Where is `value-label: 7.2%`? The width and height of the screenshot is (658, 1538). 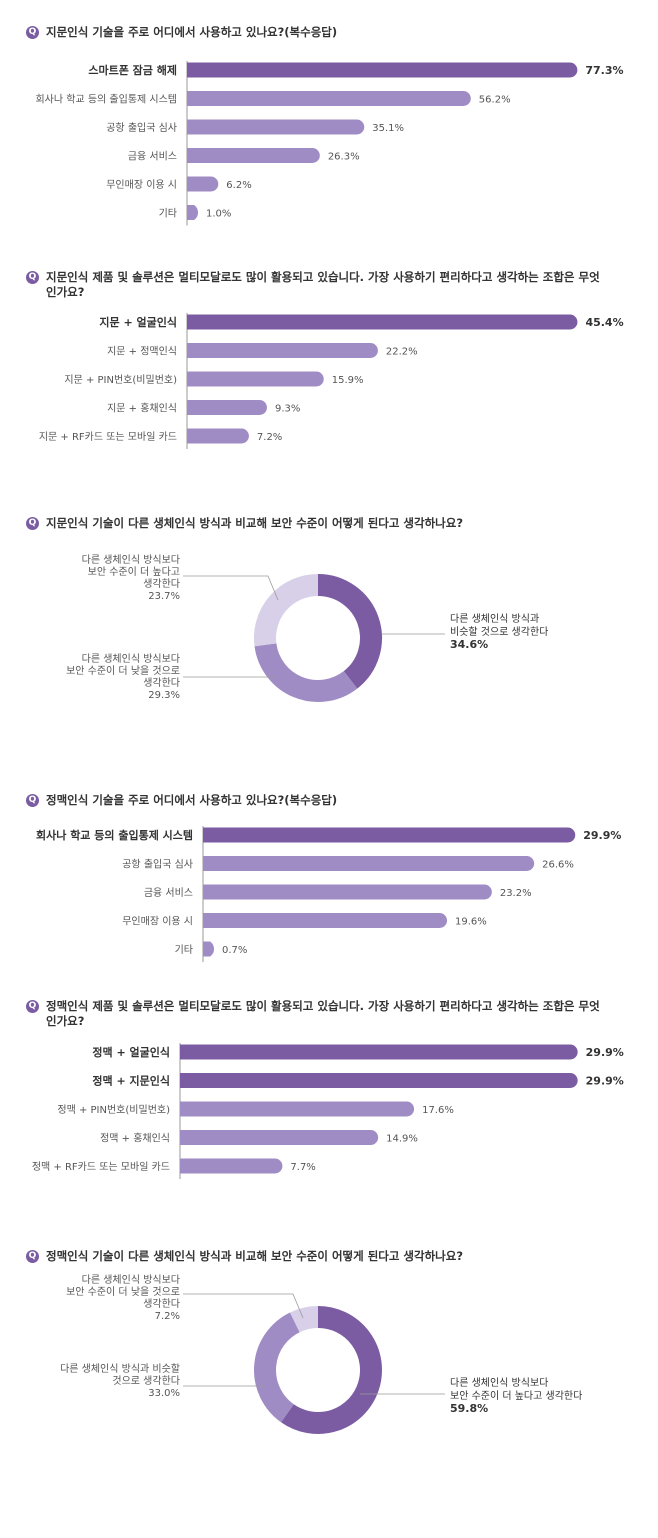
value-label: 7.2% is located at coordinates (269, 437).